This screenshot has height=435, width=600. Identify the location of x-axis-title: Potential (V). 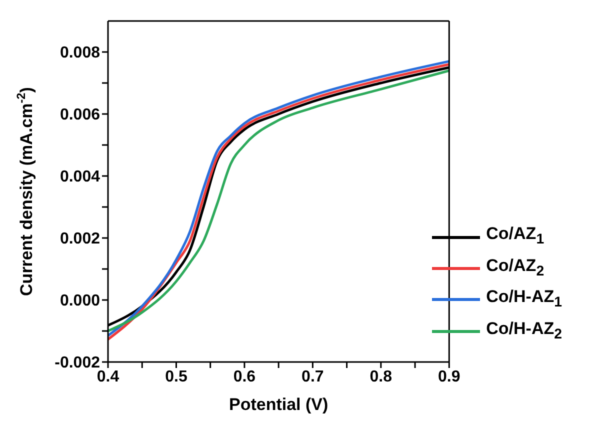
(278, 404).